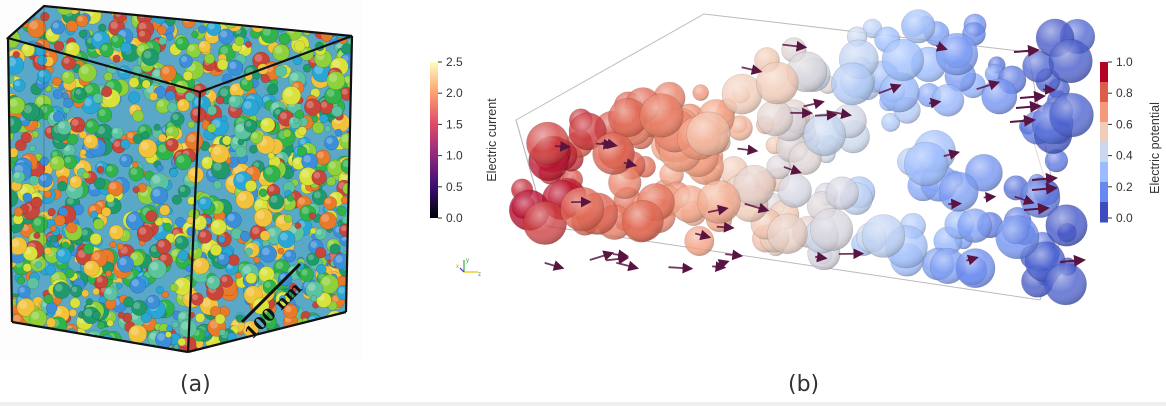 This screenshot has height=406, width=1166. I want to click on caption-a: (a), so click(195, 384).